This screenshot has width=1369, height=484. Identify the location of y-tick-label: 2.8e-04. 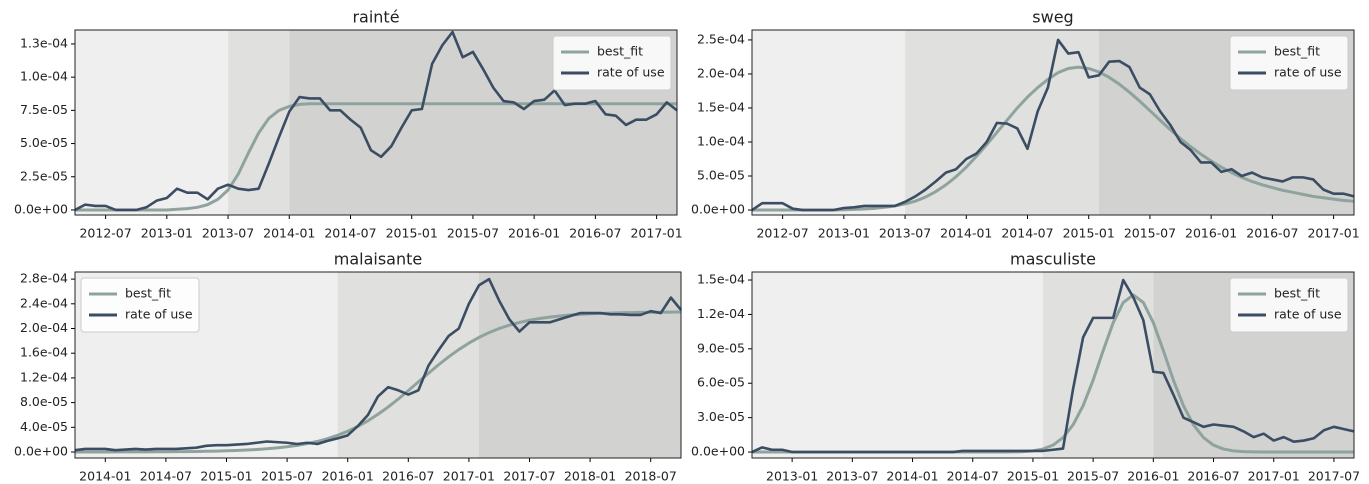
(44, 278).